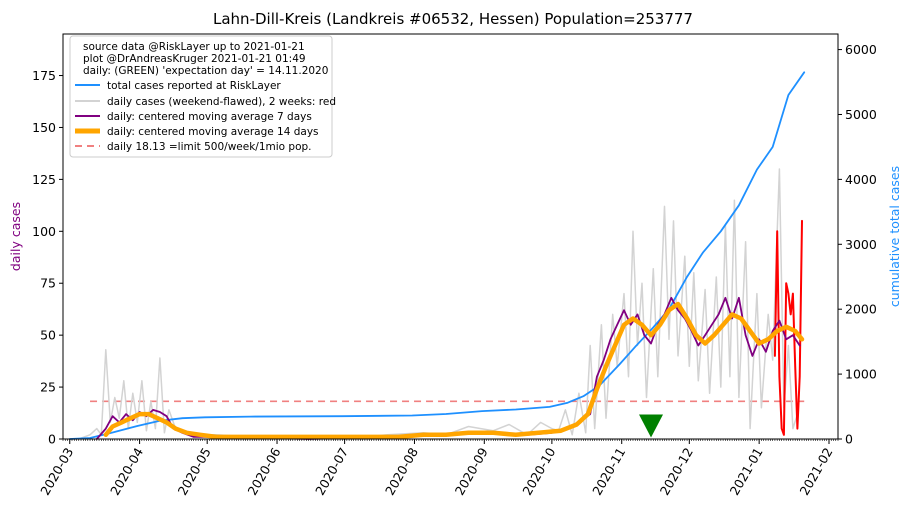  What do you see at coordinates (861, 49) in the screenshot?
I see `y-right-tick-label: 6000` at bounding box center [861, 49].